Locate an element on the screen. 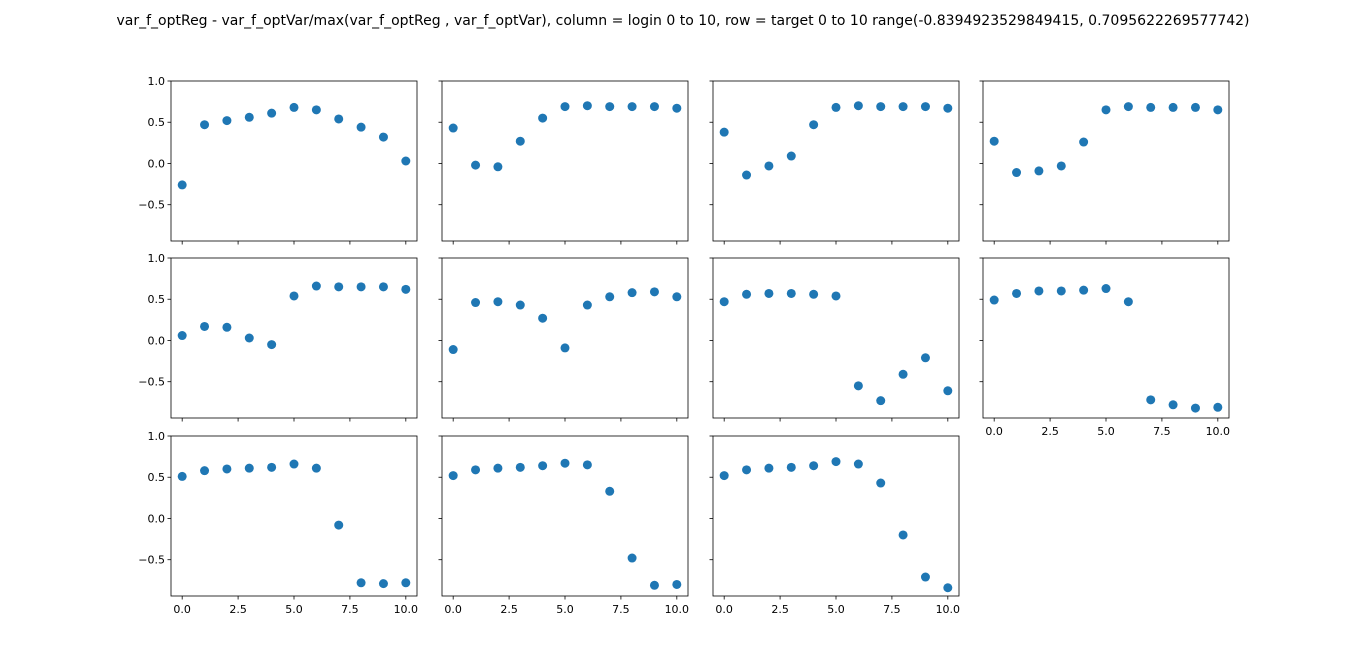 This screenshot has height=671, width=1366. subplot-8: 0.0 2.5 5.0 7.5 10.0 is located at coordinates (1104, 347).